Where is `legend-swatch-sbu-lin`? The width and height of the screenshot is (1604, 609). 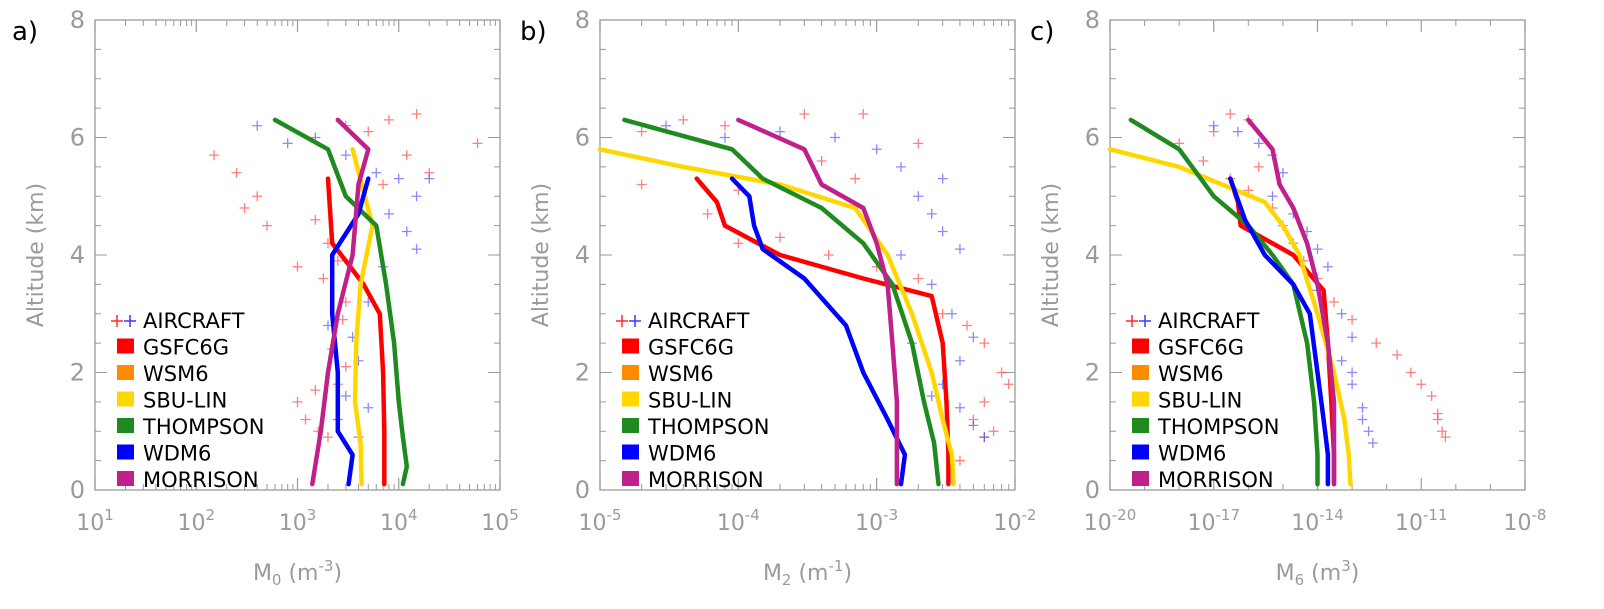 legend-swatch-sbu-lin is located at coordinates (1140, 399).